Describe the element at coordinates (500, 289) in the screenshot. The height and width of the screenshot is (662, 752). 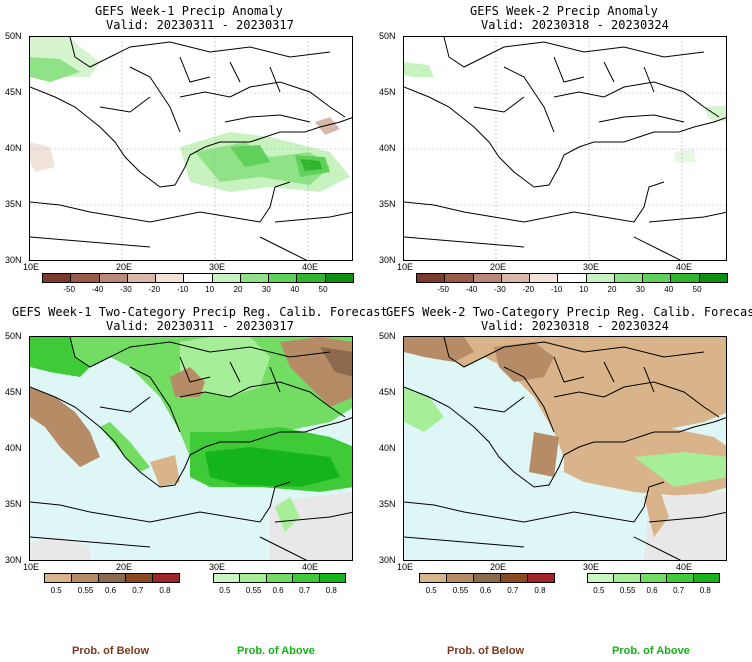
I see `colorbar-label: -30` at that location.